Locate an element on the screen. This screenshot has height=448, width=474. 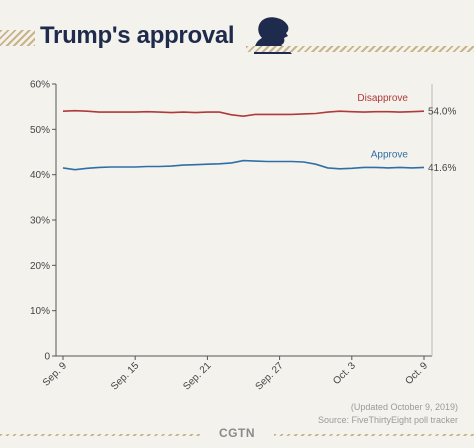
y-tick-label: 50% is located at coordinates (40, 130).